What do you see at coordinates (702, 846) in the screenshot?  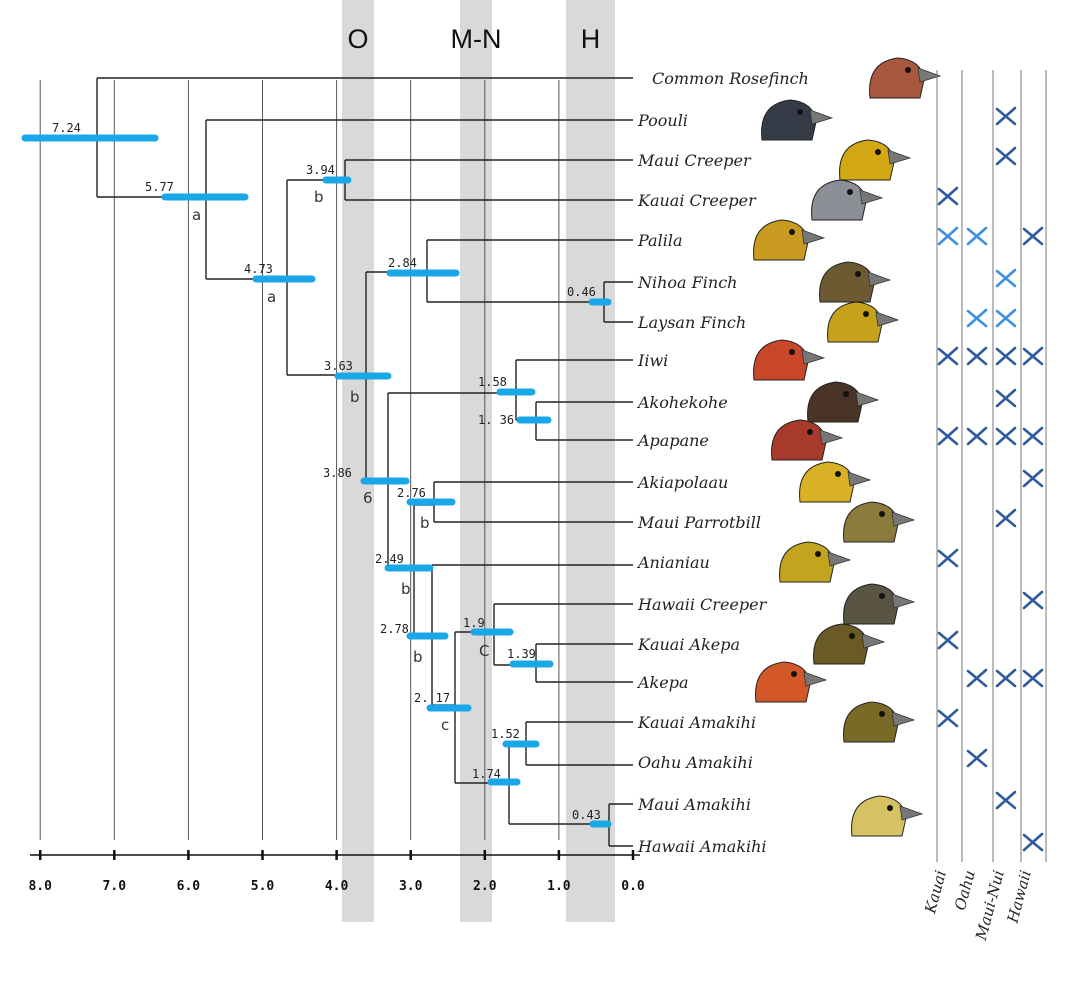 I see `species-name: Hawaii Amakihi` at bounding box center [702, 846].